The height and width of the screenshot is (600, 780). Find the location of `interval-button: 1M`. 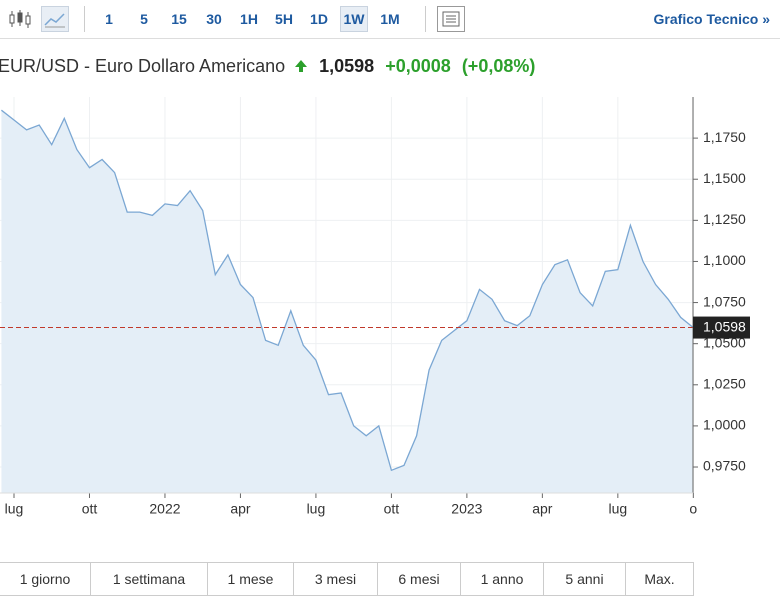

interval-button: 1M is located at coordinates (390, 19).